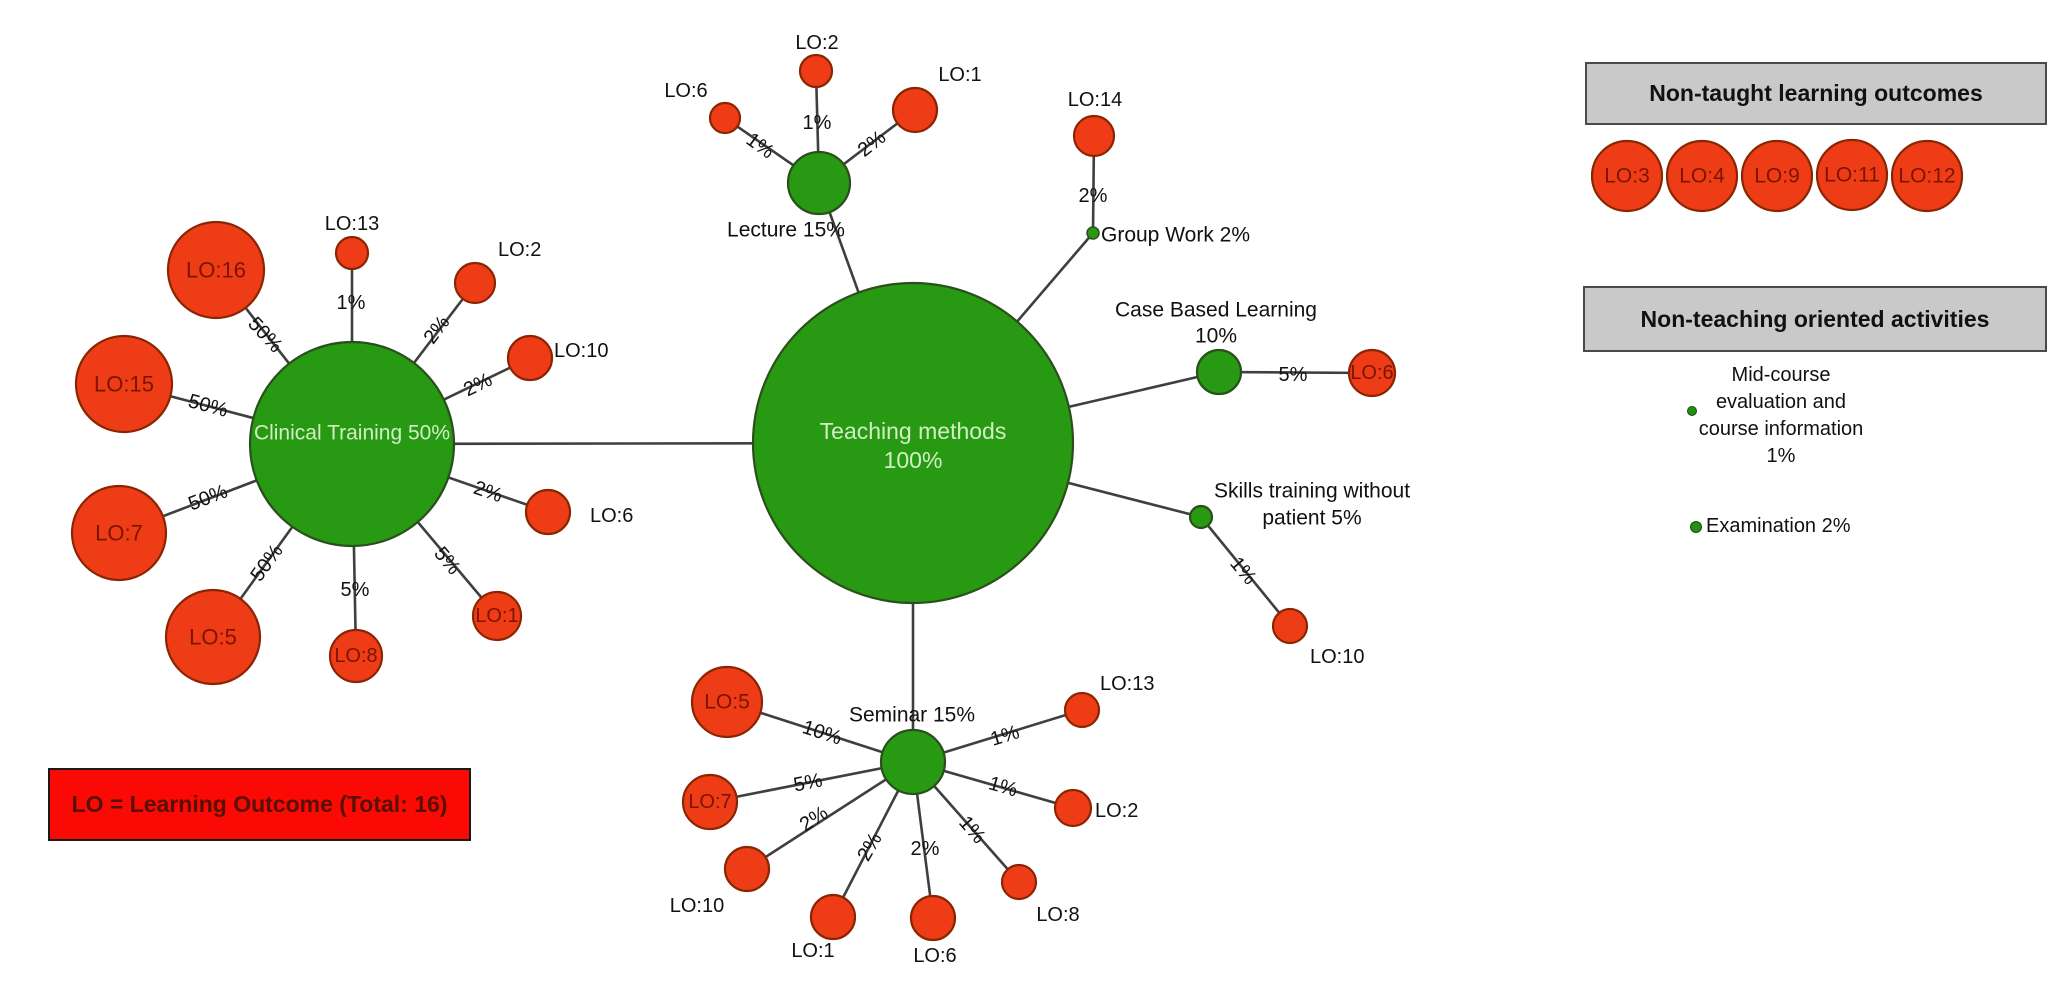  I want to click on node-lo13-ct, so click(352, 253).